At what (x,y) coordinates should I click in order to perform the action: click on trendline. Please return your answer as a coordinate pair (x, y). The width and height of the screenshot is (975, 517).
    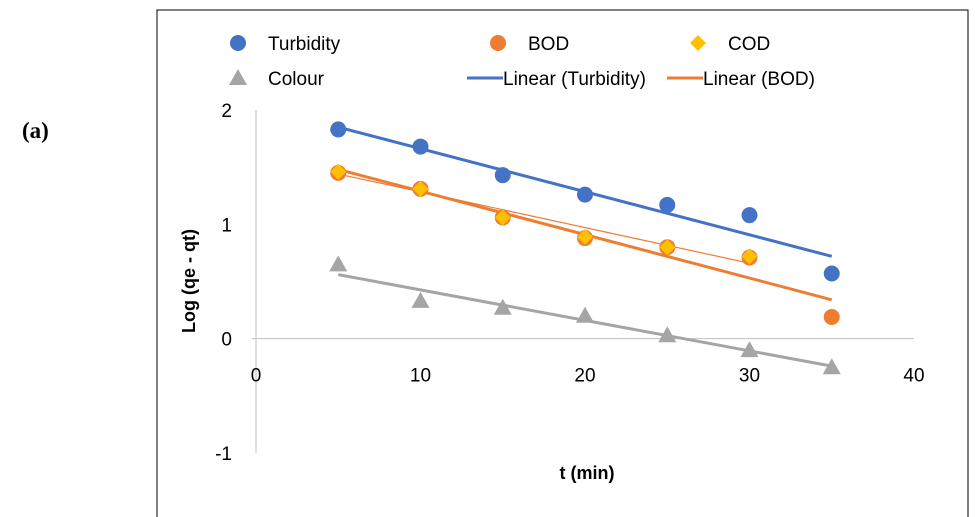
    Looking at the image, I should click on (544, 218).